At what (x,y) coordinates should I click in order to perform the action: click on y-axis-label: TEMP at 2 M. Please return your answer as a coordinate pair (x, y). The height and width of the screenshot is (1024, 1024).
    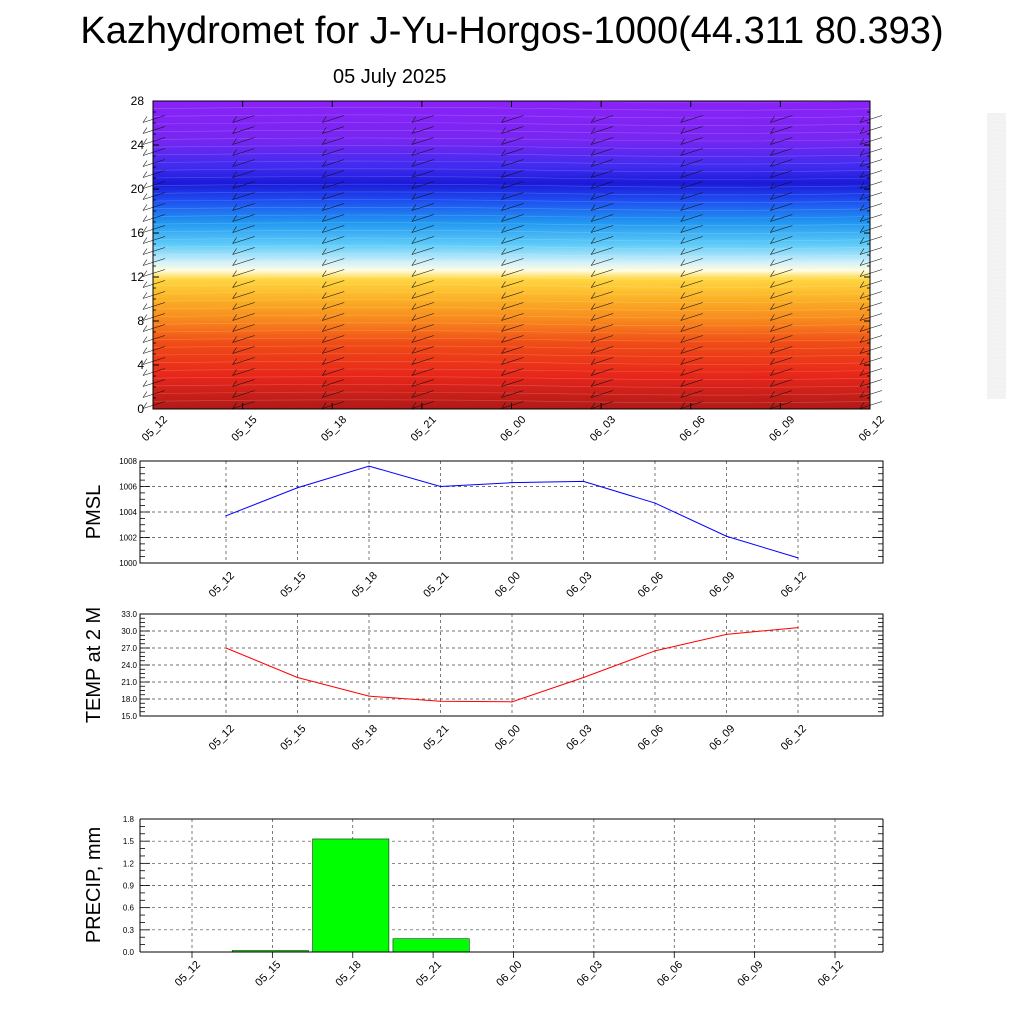
    Looking at the image, I should click on (94, 665).